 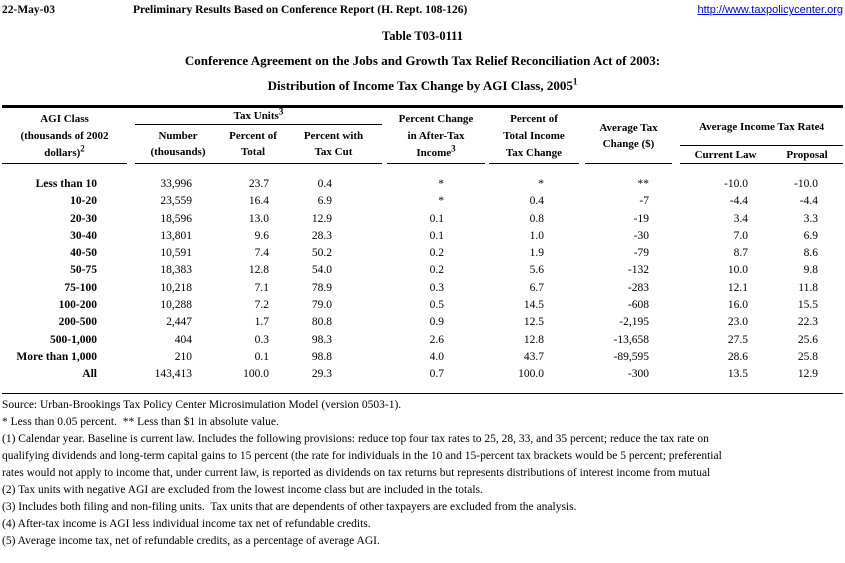 What do you see at coordinates (83, 270) in the screenshot?
I see `agi-class-cell: 50-75` at bounding box center [83, 270].